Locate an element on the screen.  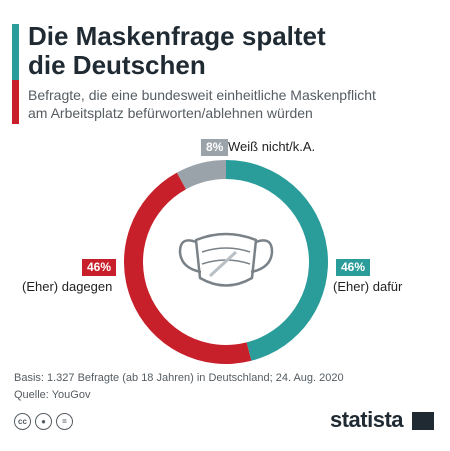
statista-logo: statista is located at coordinates (367, 419).